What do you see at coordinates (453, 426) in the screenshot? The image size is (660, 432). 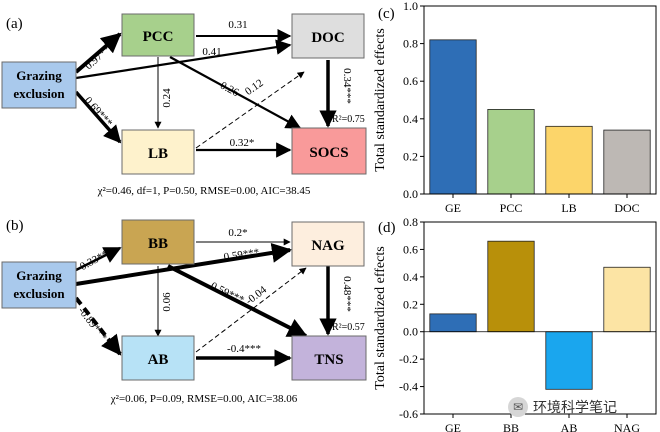 I see `x-tick-label-d: GE` at bounding box center [453, 426].